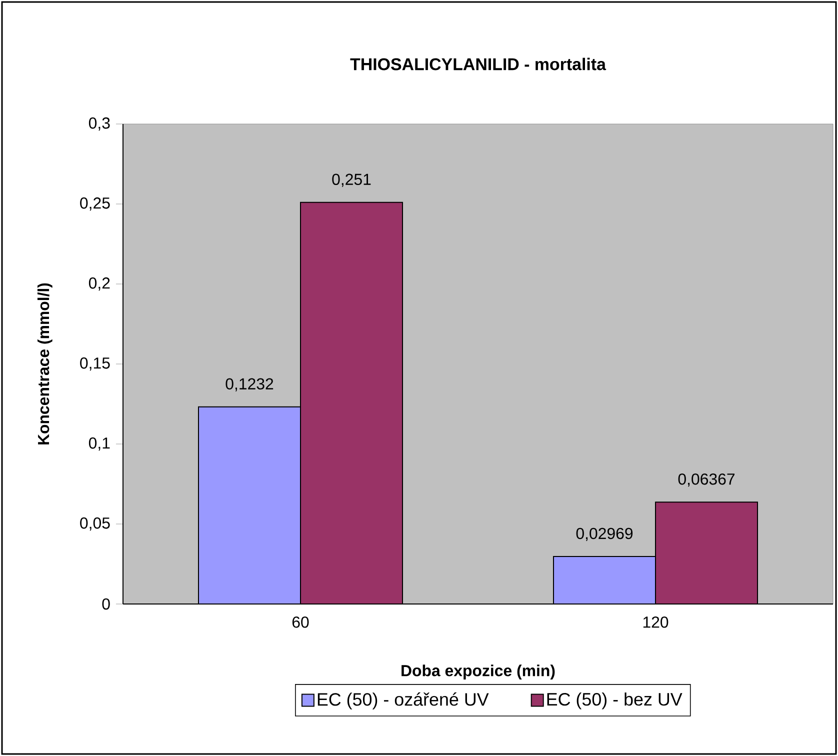  I want to click on x-tick-label: 60, so click(300, 622).